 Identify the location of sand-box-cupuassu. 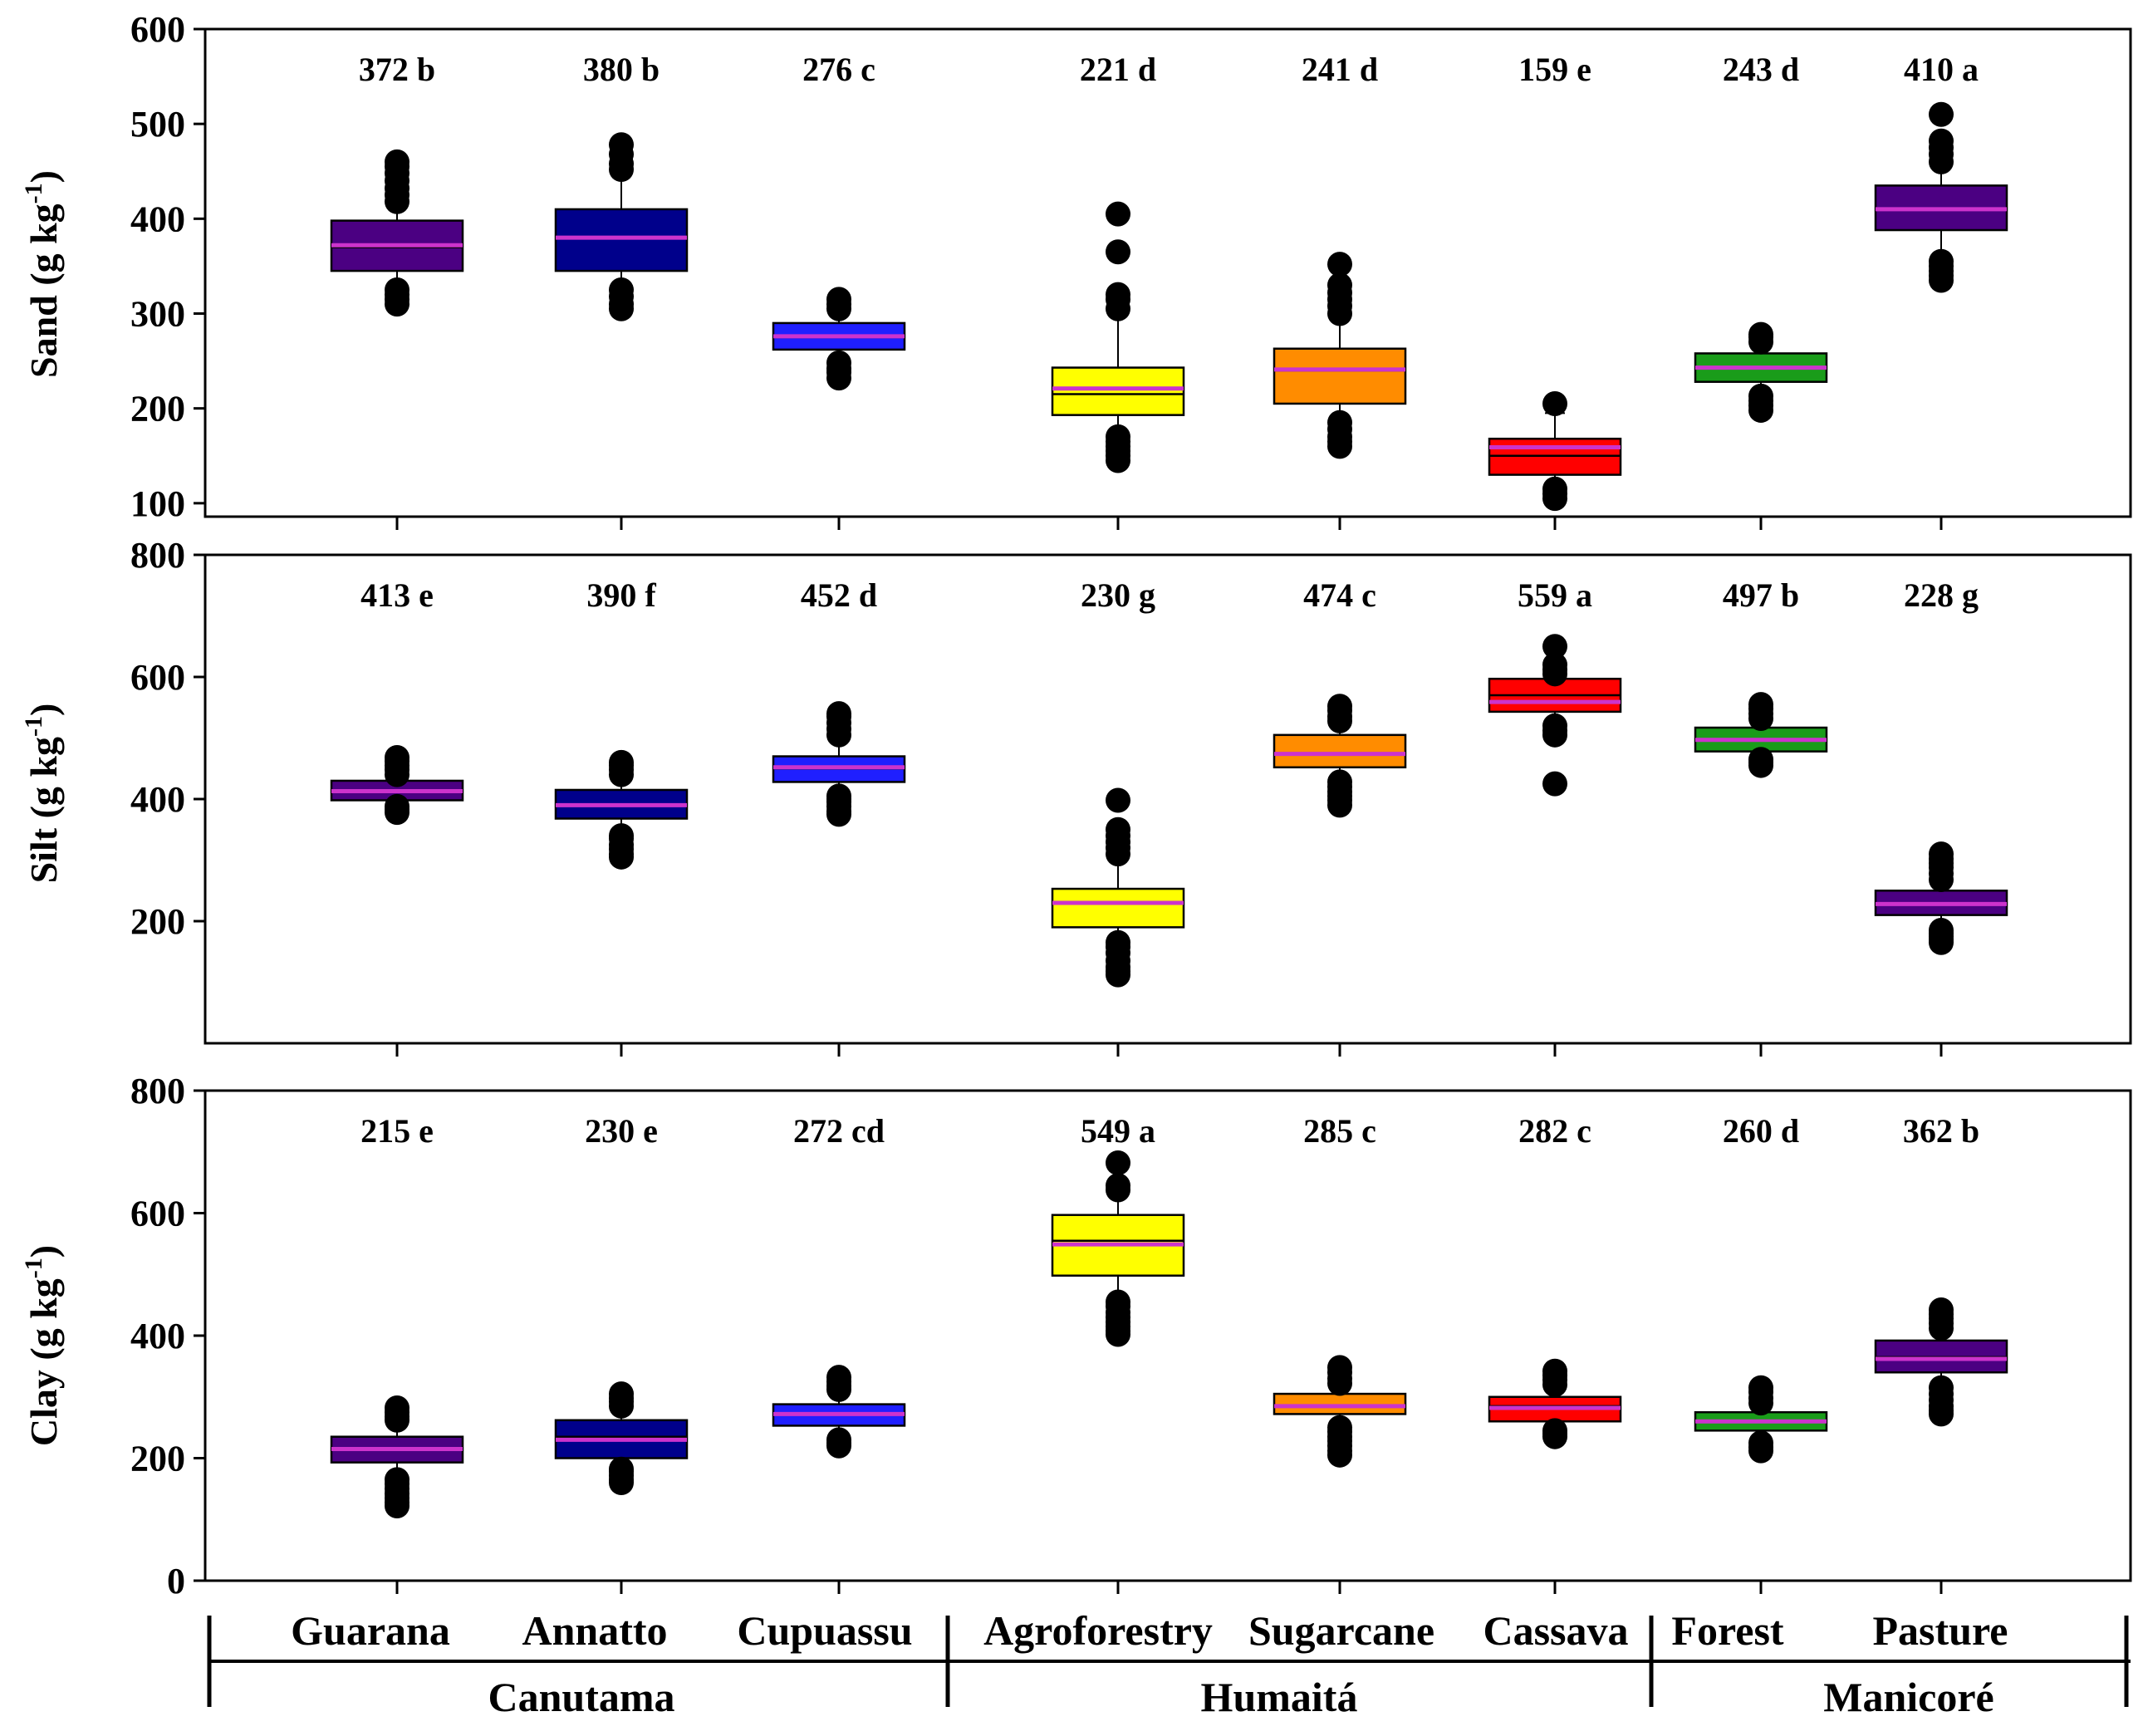
(839, 339).